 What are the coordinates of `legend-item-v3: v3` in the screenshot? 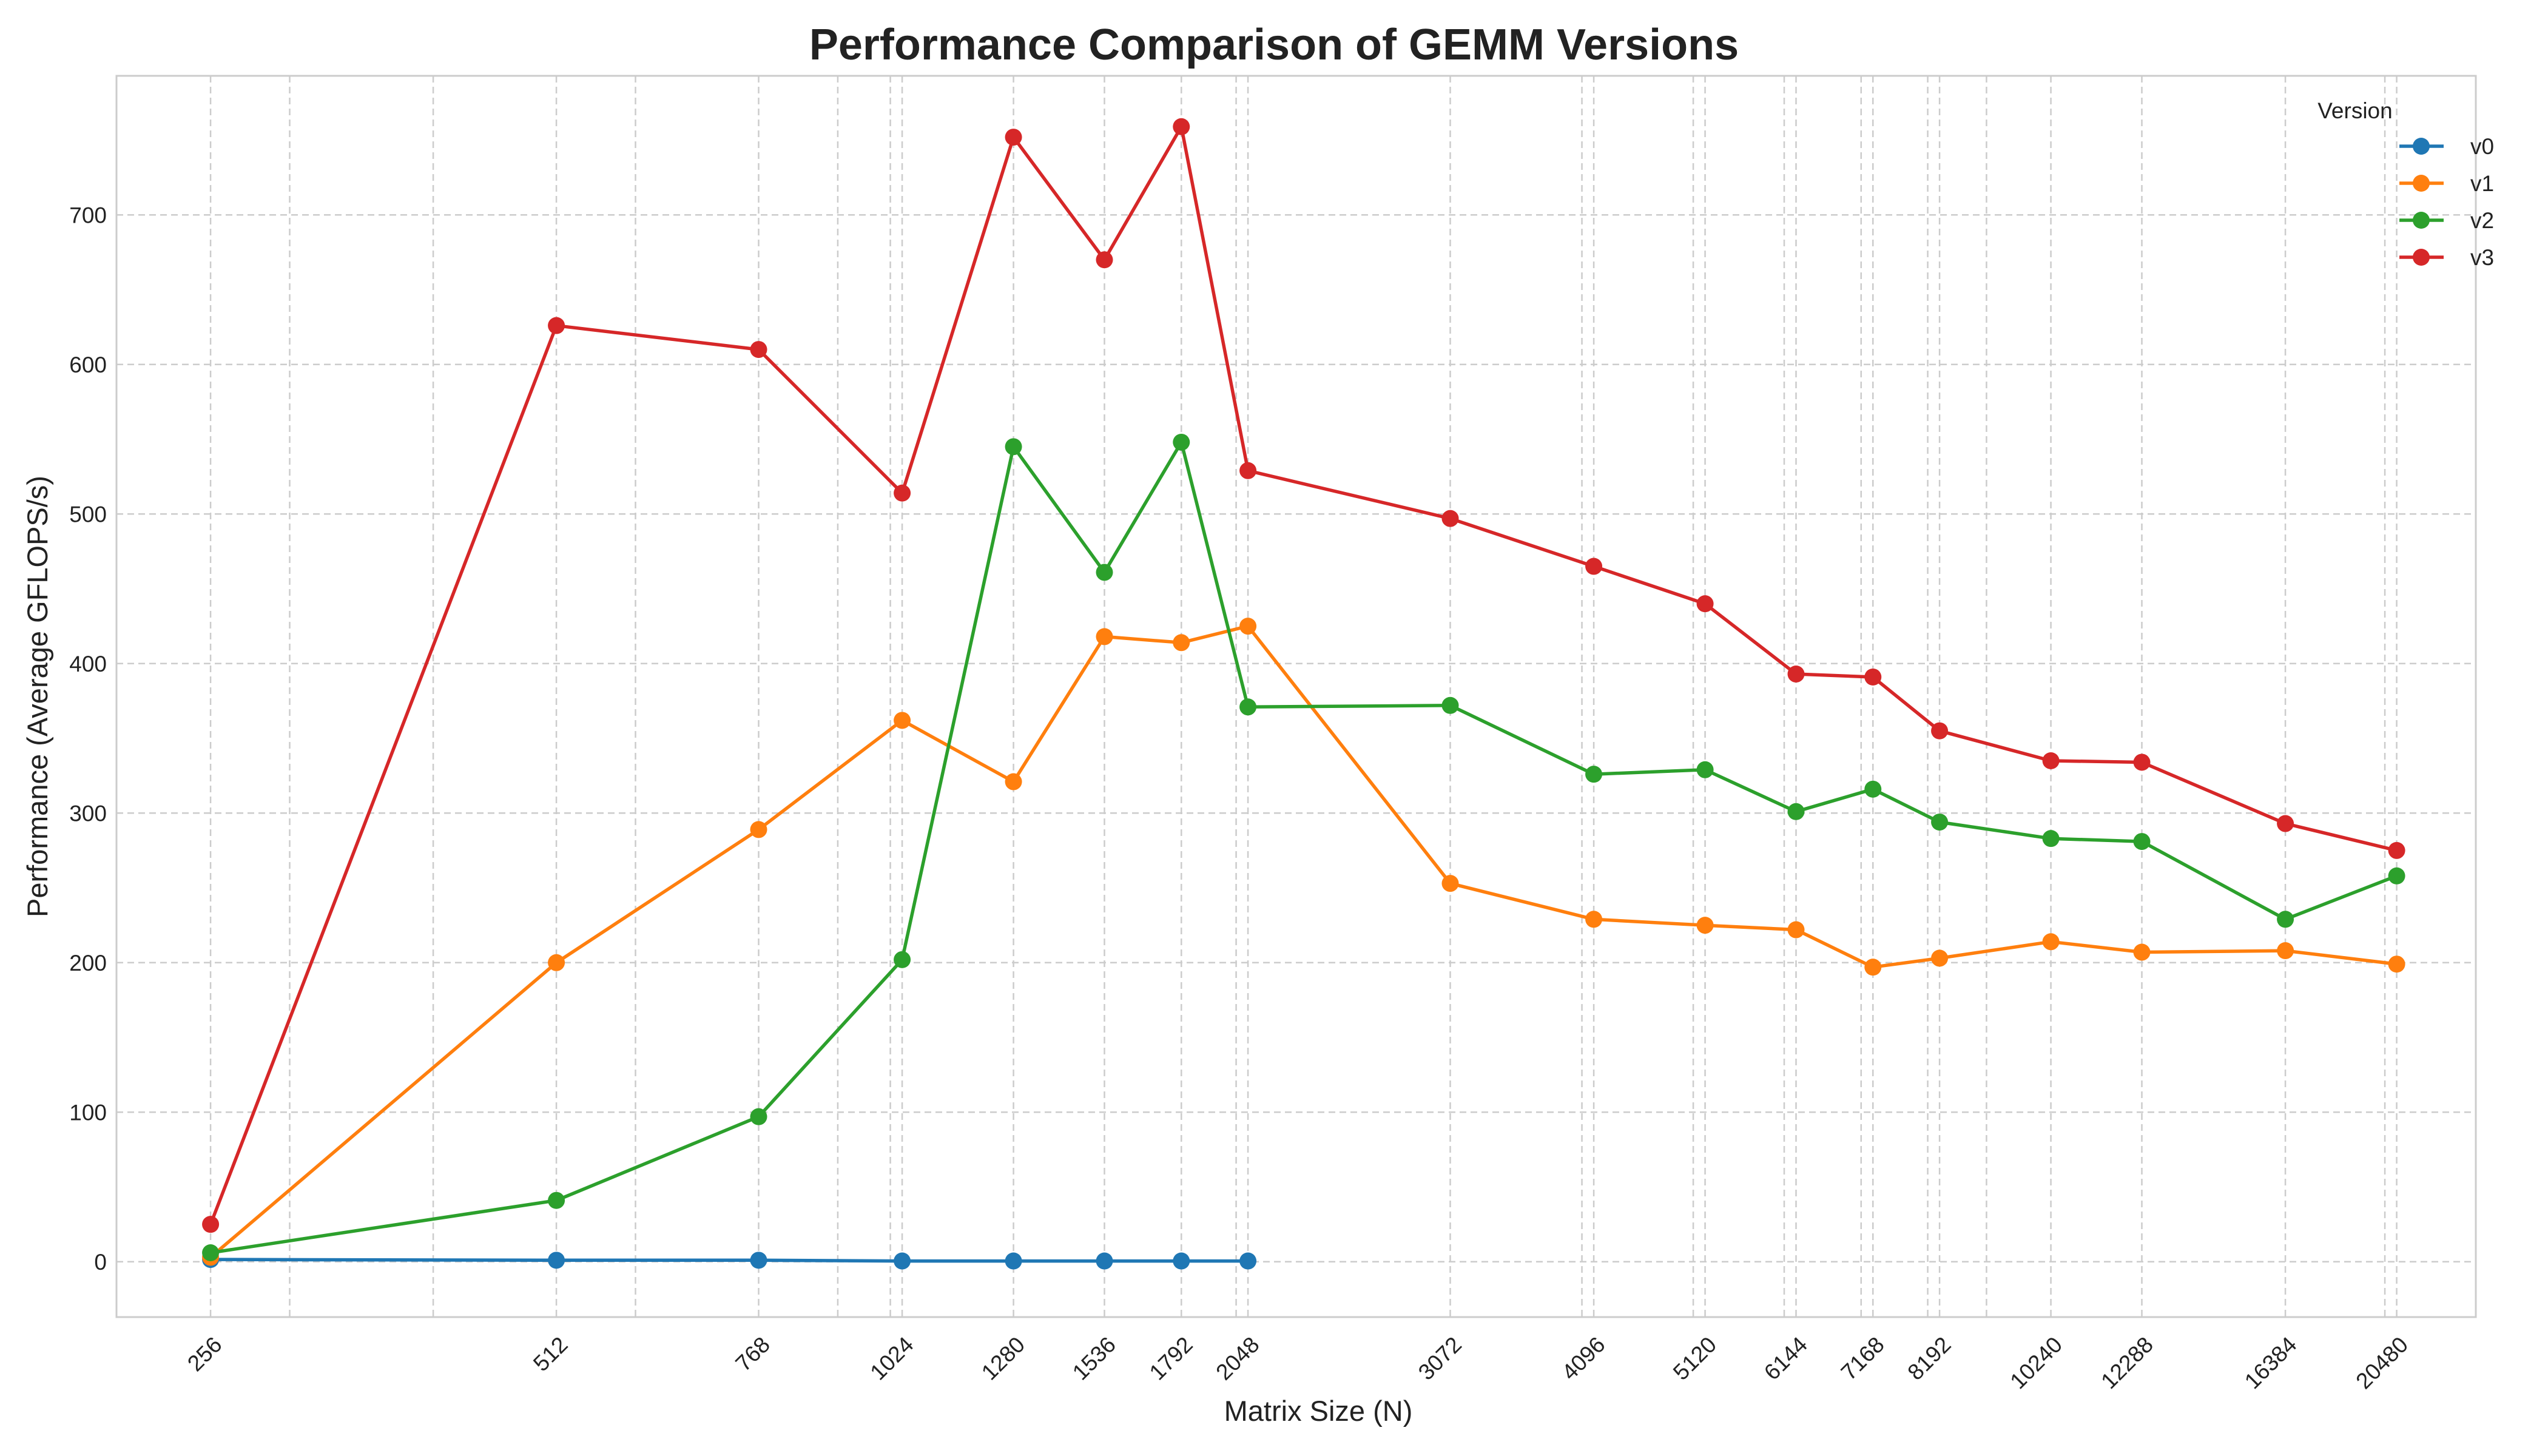 It's located at (2446, 257).